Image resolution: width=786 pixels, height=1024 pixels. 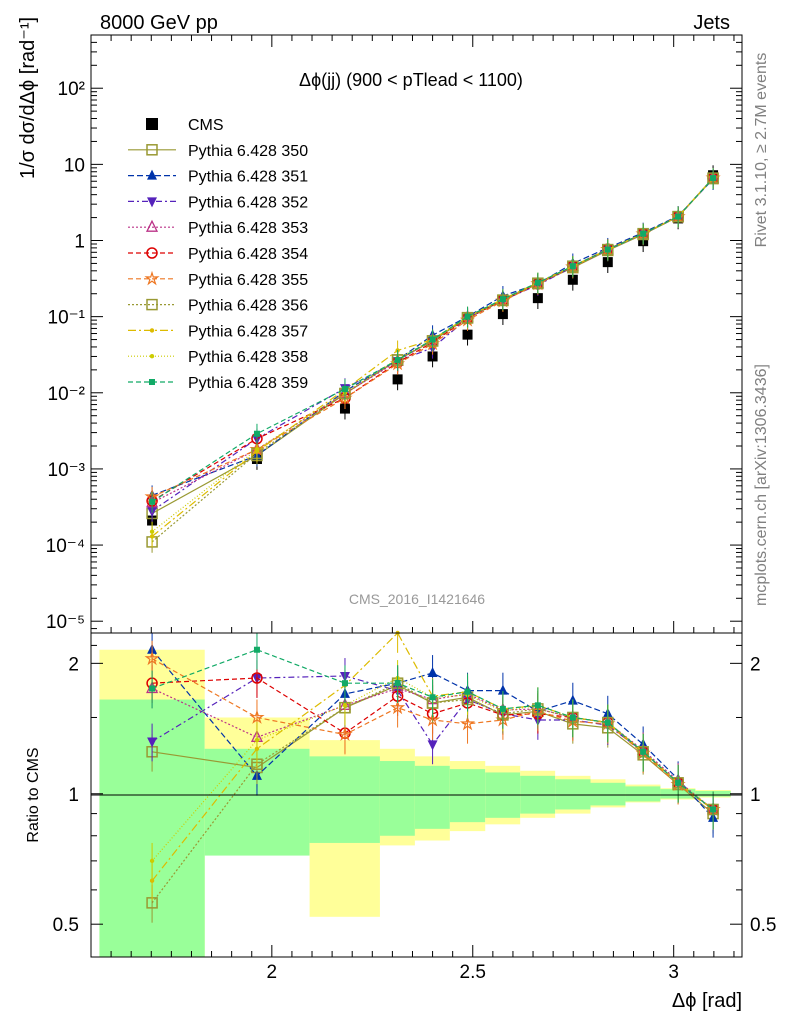 I want to click on legend-label-pythia-6-428-352: Pythia 6.428 352, so click(x=248, y=202).